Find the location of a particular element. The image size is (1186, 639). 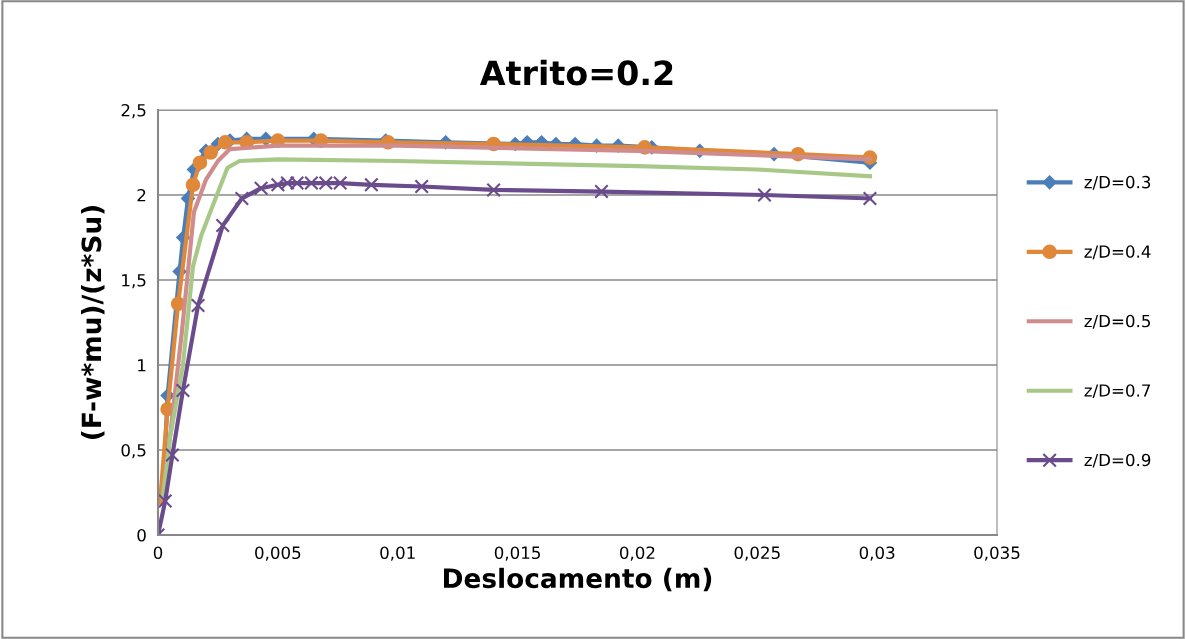

x-axis-title: Deslocamento (m) is located at coordinates (577, 579).